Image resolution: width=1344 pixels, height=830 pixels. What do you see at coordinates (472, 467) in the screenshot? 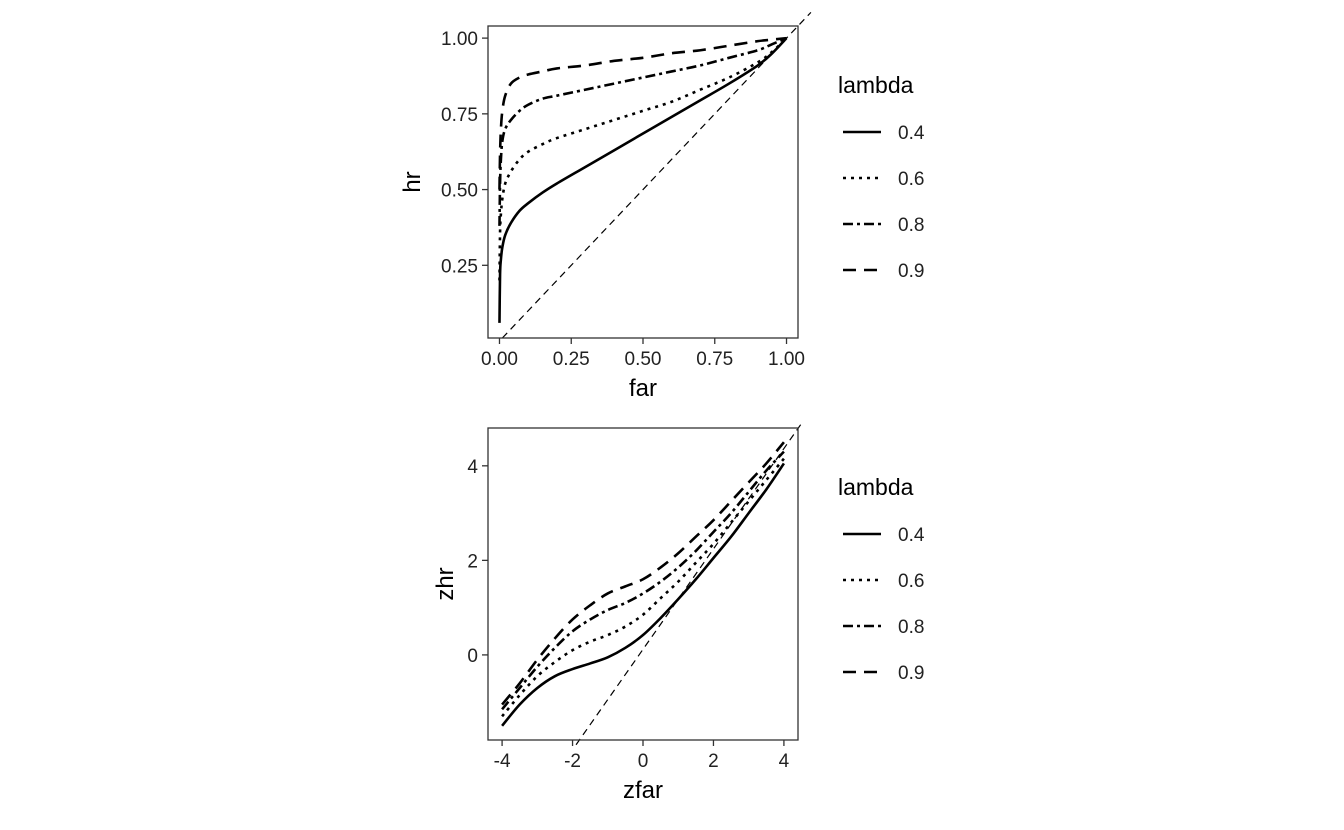
I see `y-tick-label: 4` at bounding box center [472, 467].